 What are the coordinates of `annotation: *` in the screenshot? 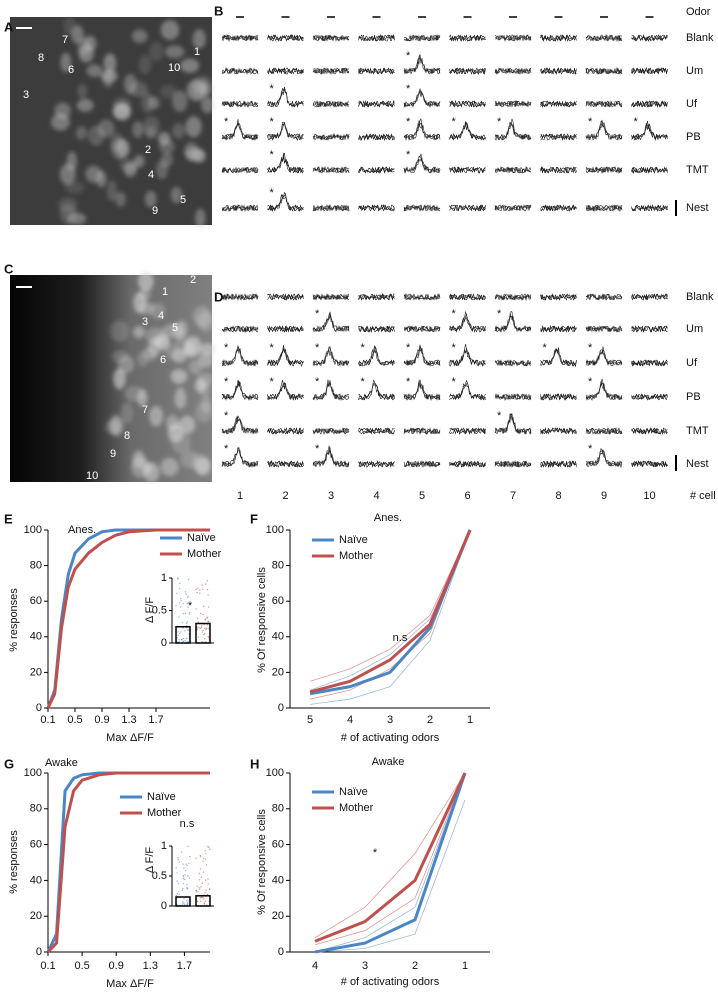 It's located at (375, 853).